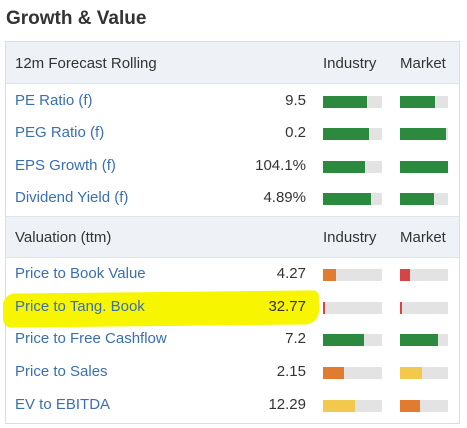 The width and height of the screenshot is (467, 428). I want to click on metric-link: Price to Sales, so click(61, 371).